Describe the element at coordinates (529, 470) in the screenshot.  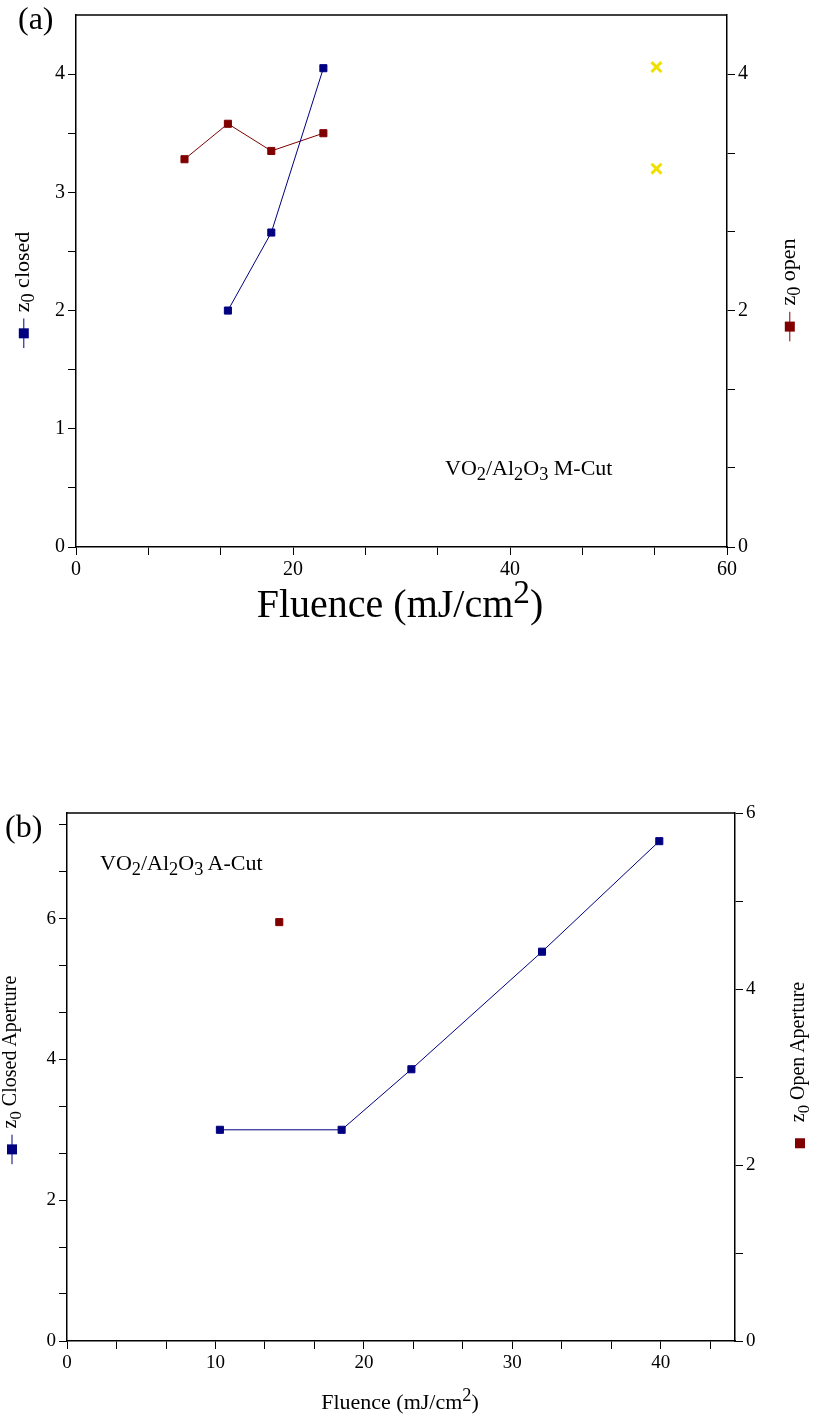
I see `annotation: VO$_{2}$/Al$_{2}$O$_{3}$ M-Cut` at that location.